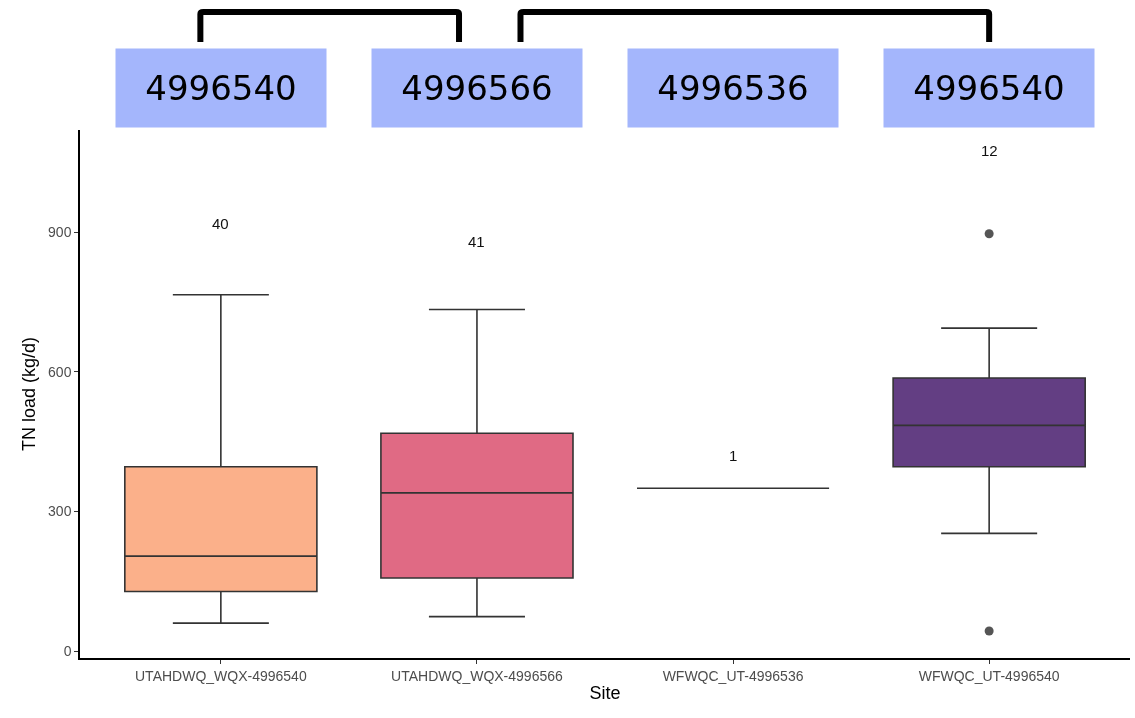  Describe the element at coordinates (733, 675) in the screenshot. I see `x-tick-label: WFWQC_UT-4996536` at that location.